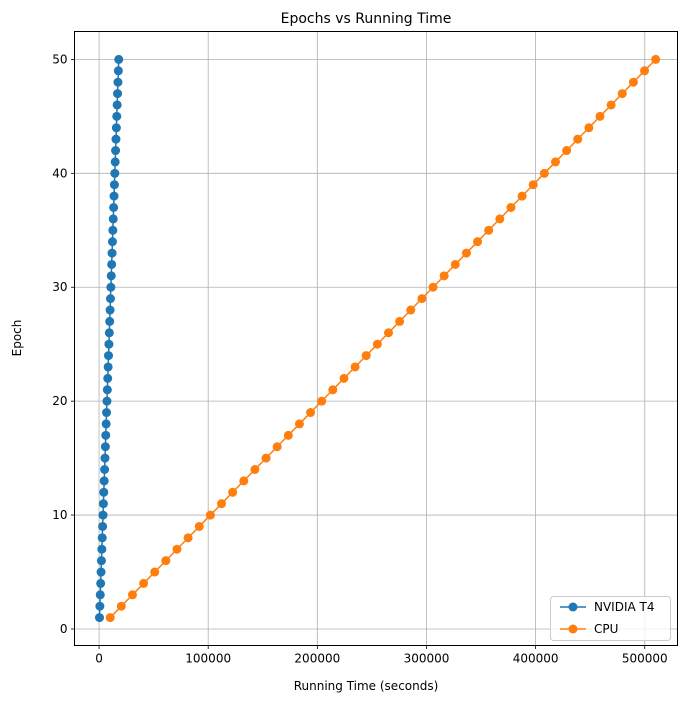  What do you see at coordinates (59, 59) in the screenshot?
I see `y-tick-label: 50` at bounding box center [59, 59].